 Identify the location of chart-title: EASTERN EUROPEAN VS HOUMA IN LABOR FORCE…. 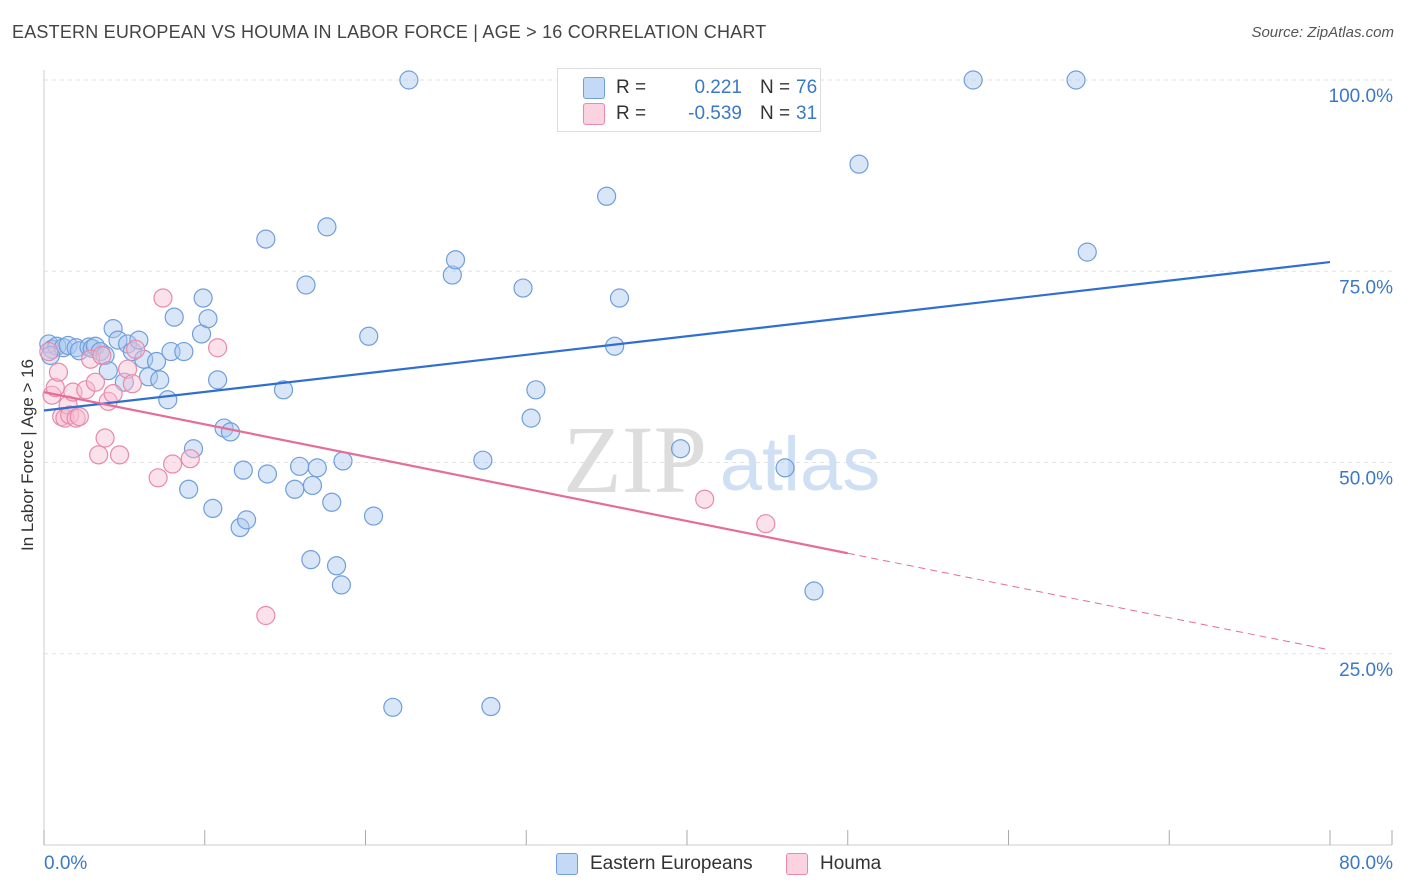
(389, 32).